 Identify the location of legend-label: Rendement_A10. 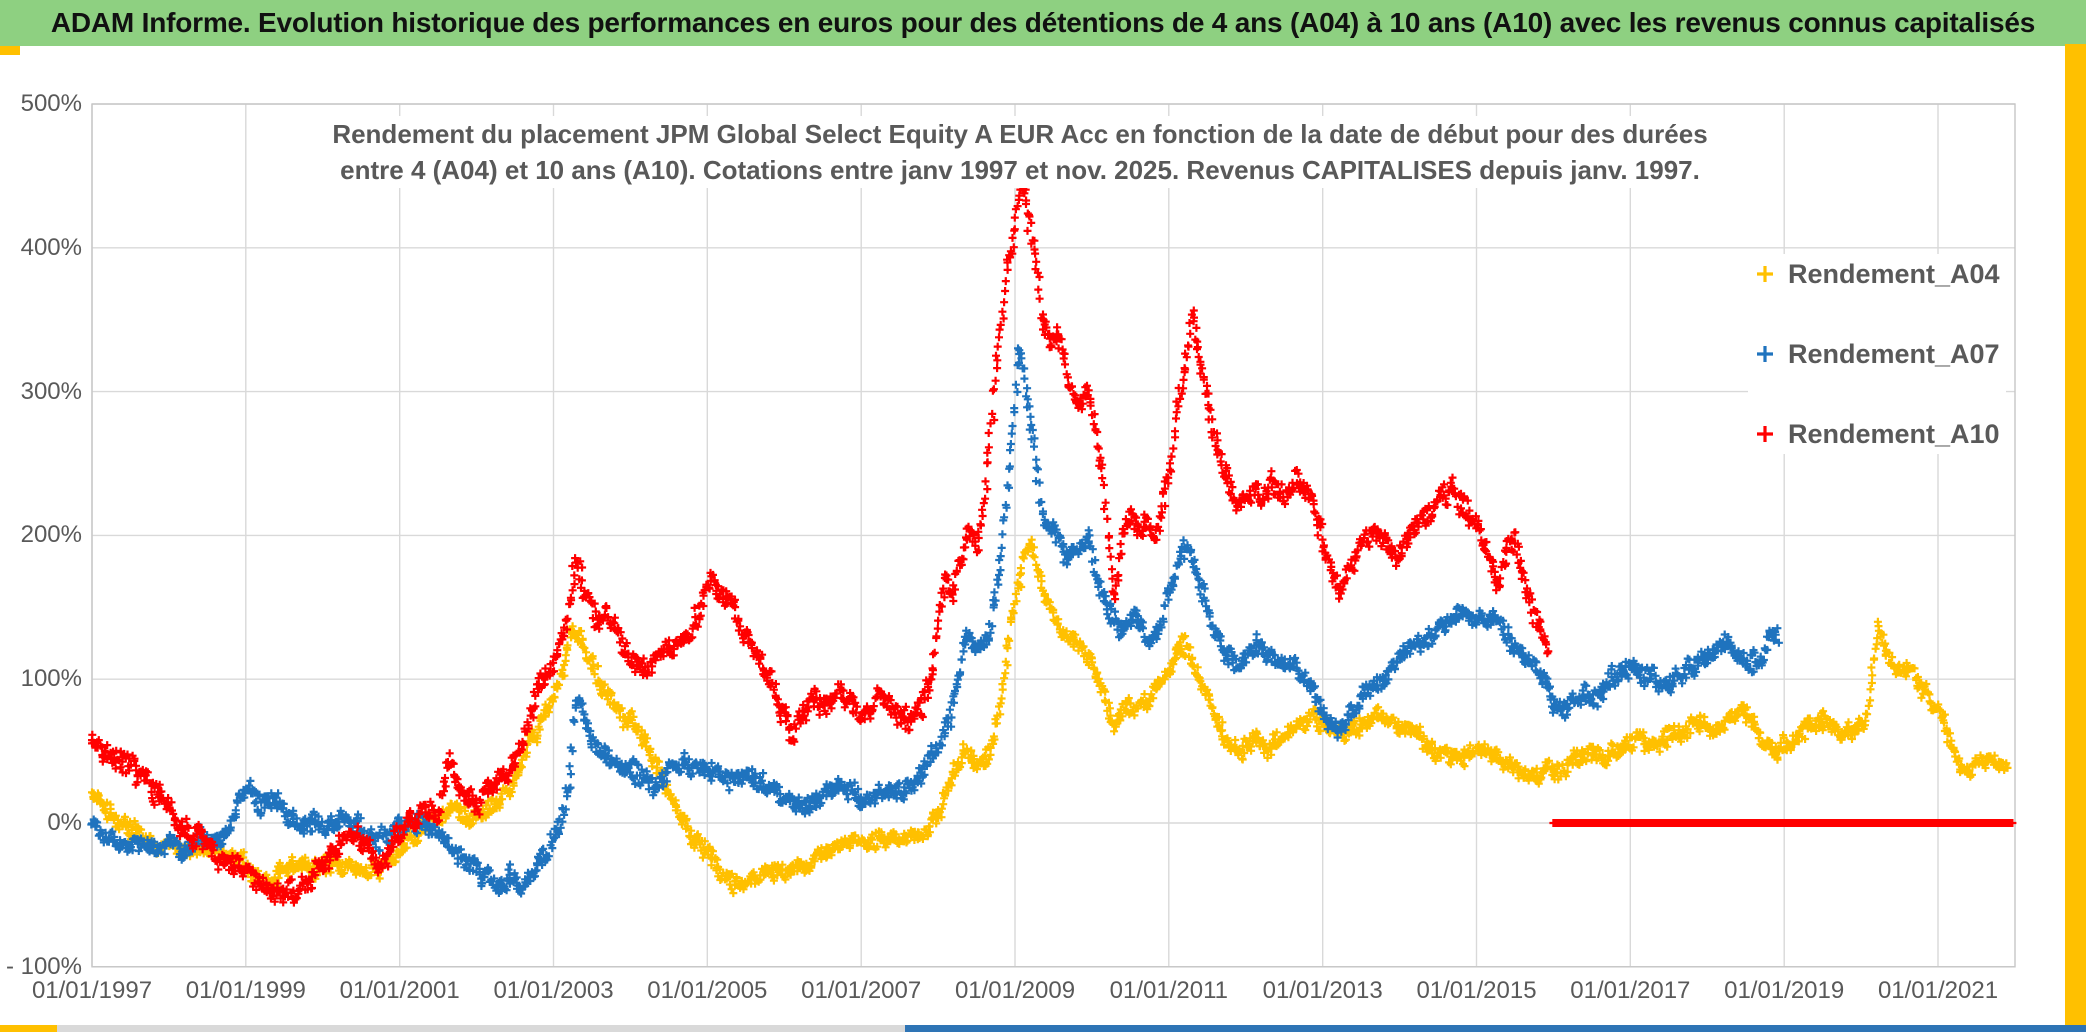
(1894, 433).